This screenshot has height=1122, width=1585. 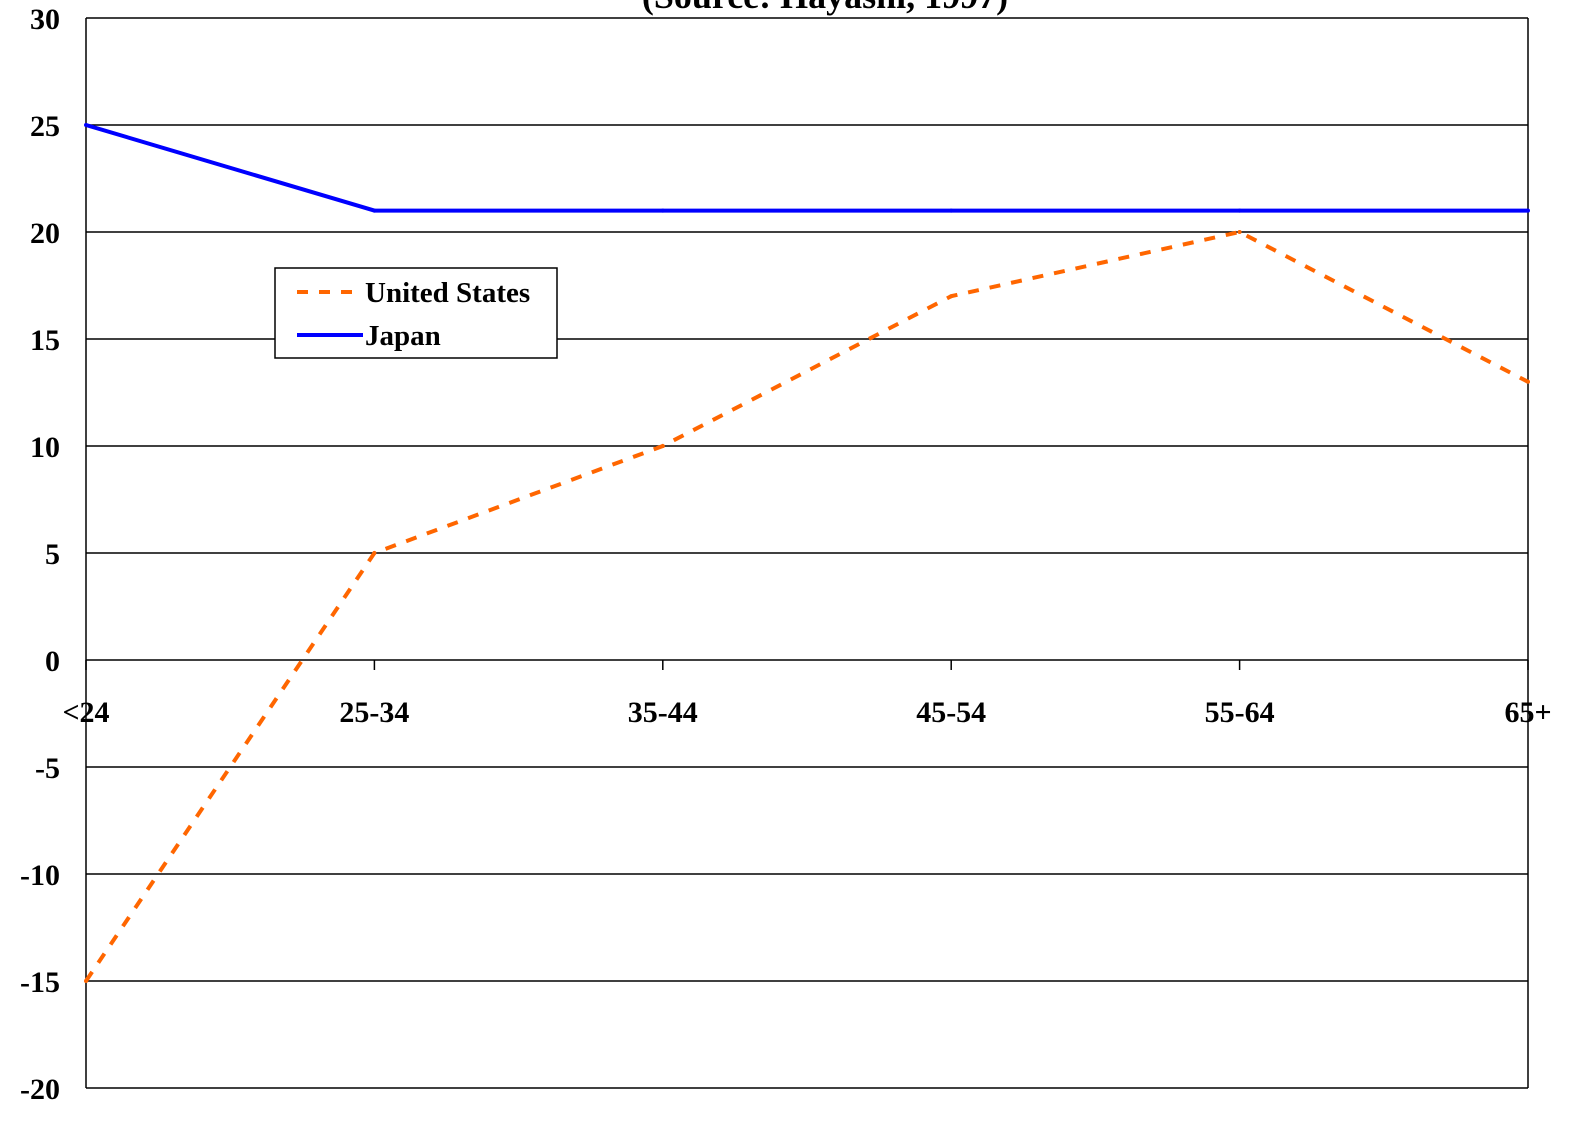 I want to click on x-tick-label: 25-34, so click(x=374, y=712).